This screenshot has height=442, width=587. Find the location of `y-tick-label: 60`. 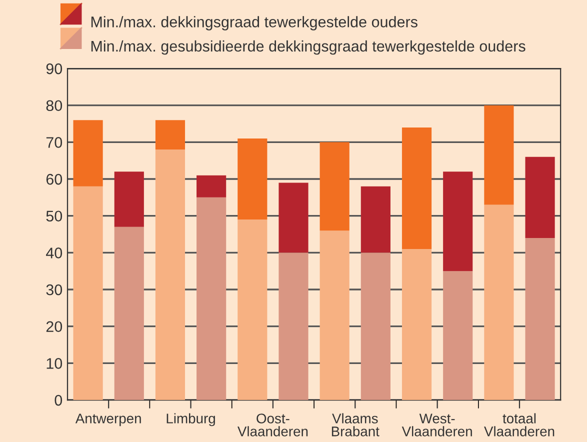

y-tick-label: 60 is located at coordinates (54, 179).